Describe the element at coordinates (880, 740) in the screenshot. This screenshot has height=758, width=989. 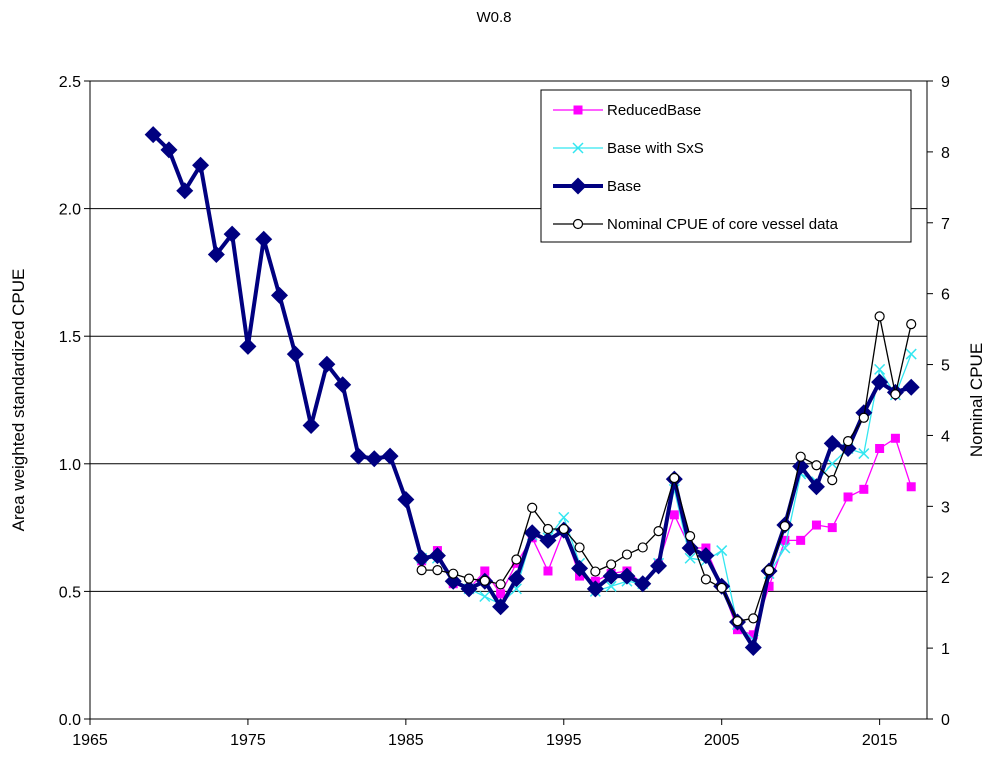
I see `x-tick-label: 2015` at that location.